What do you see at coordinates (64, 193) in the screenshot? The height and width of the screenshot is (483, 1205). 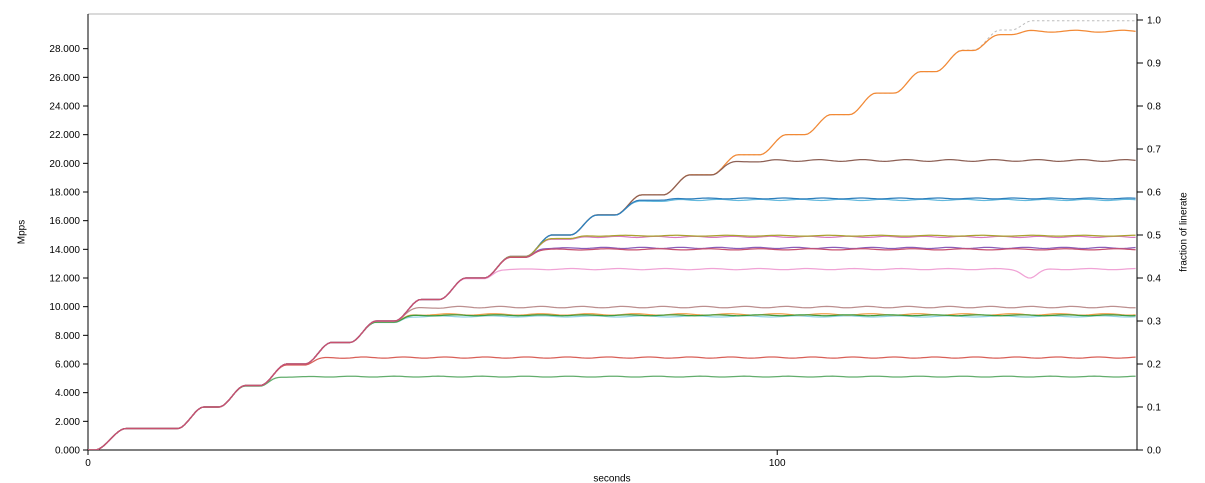 I see `y-left-tick-label: 18.000` at bounding box center [64, 193].